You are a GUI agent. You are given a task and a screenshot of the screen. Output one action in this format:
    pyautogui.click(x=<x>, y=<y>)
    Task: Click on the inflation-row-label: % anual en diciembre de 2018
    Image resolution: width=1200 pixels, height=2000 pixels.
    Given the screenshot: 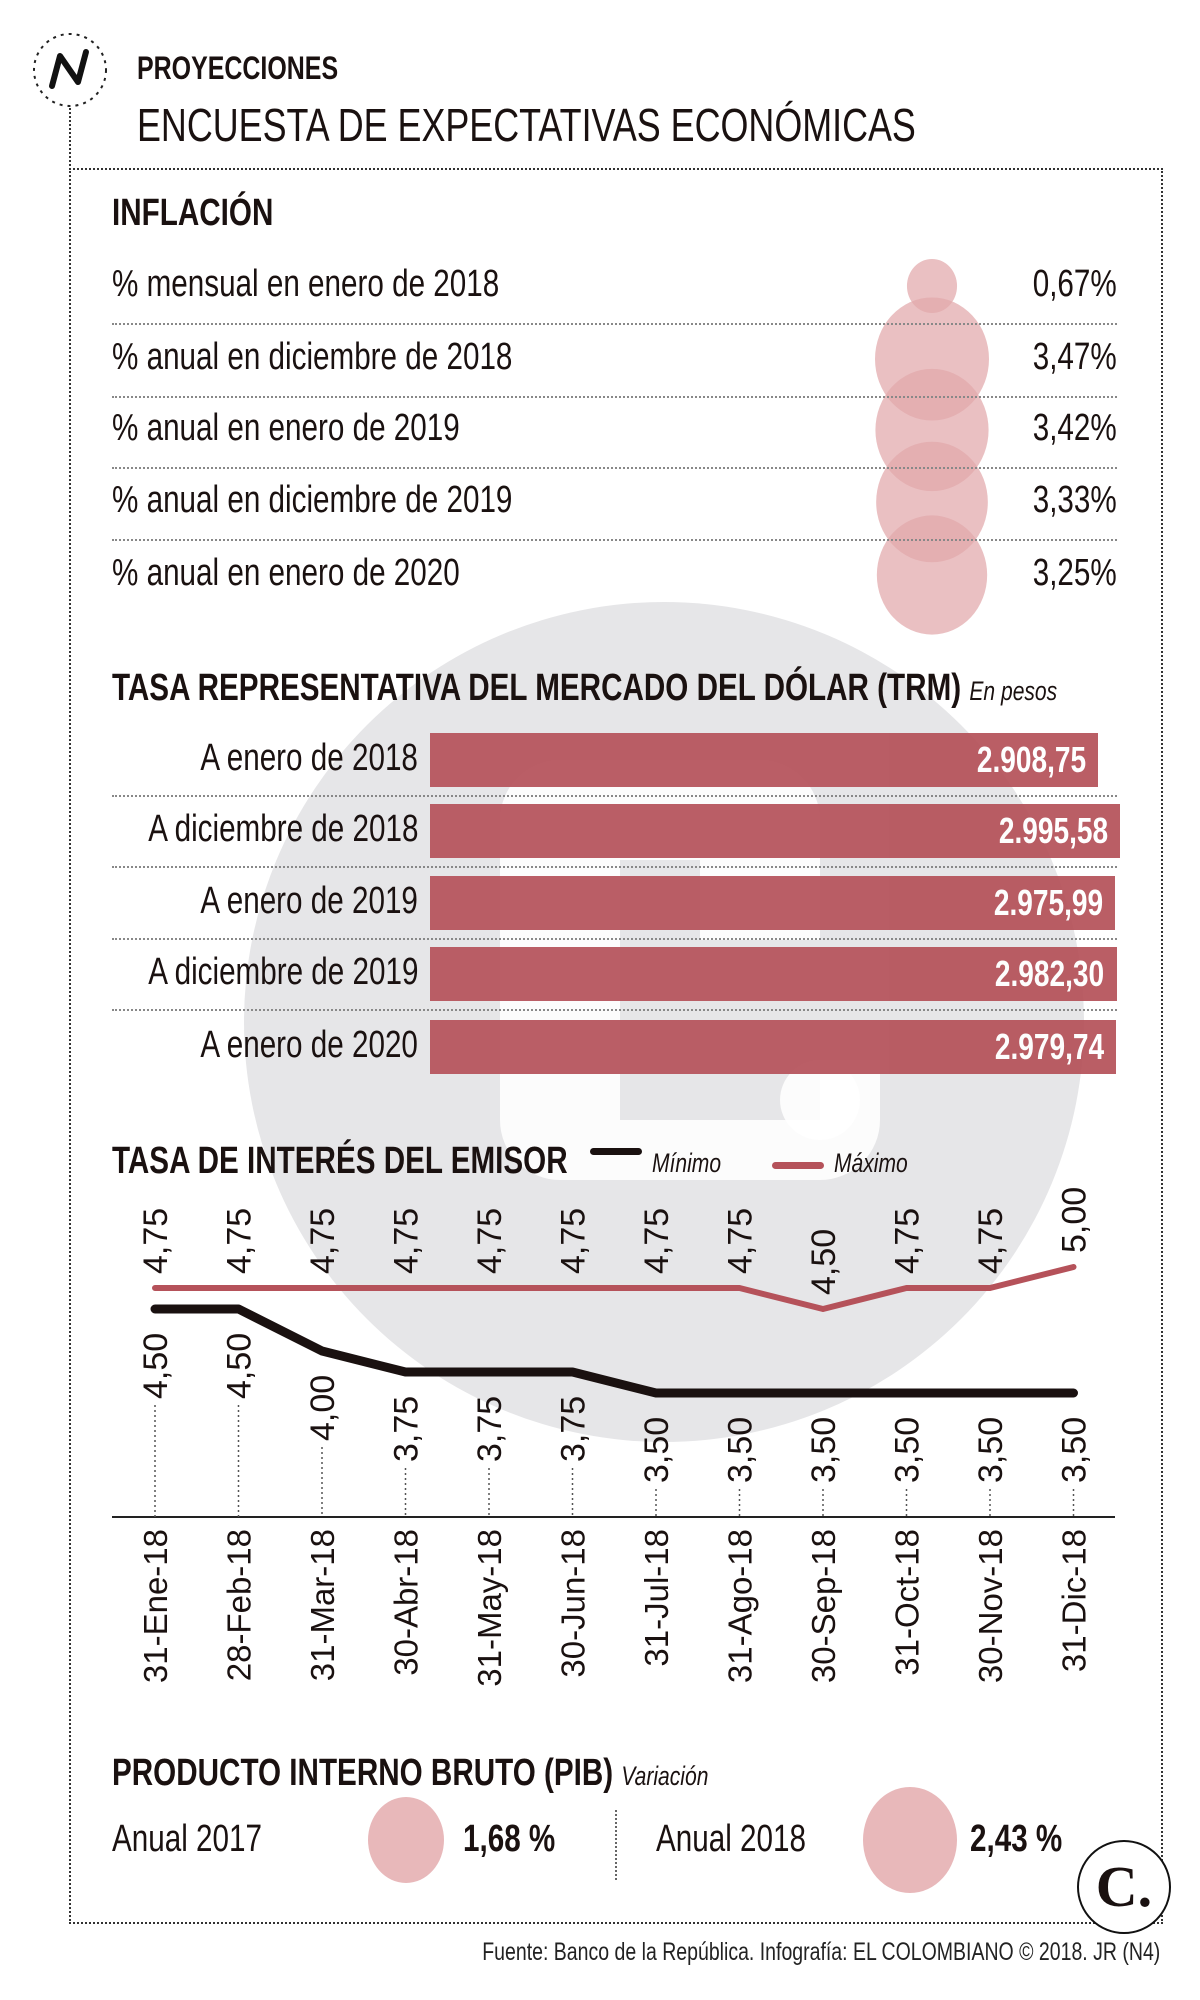 What is the action you would take?
    pyautogui.click(x=312, y=357)
    